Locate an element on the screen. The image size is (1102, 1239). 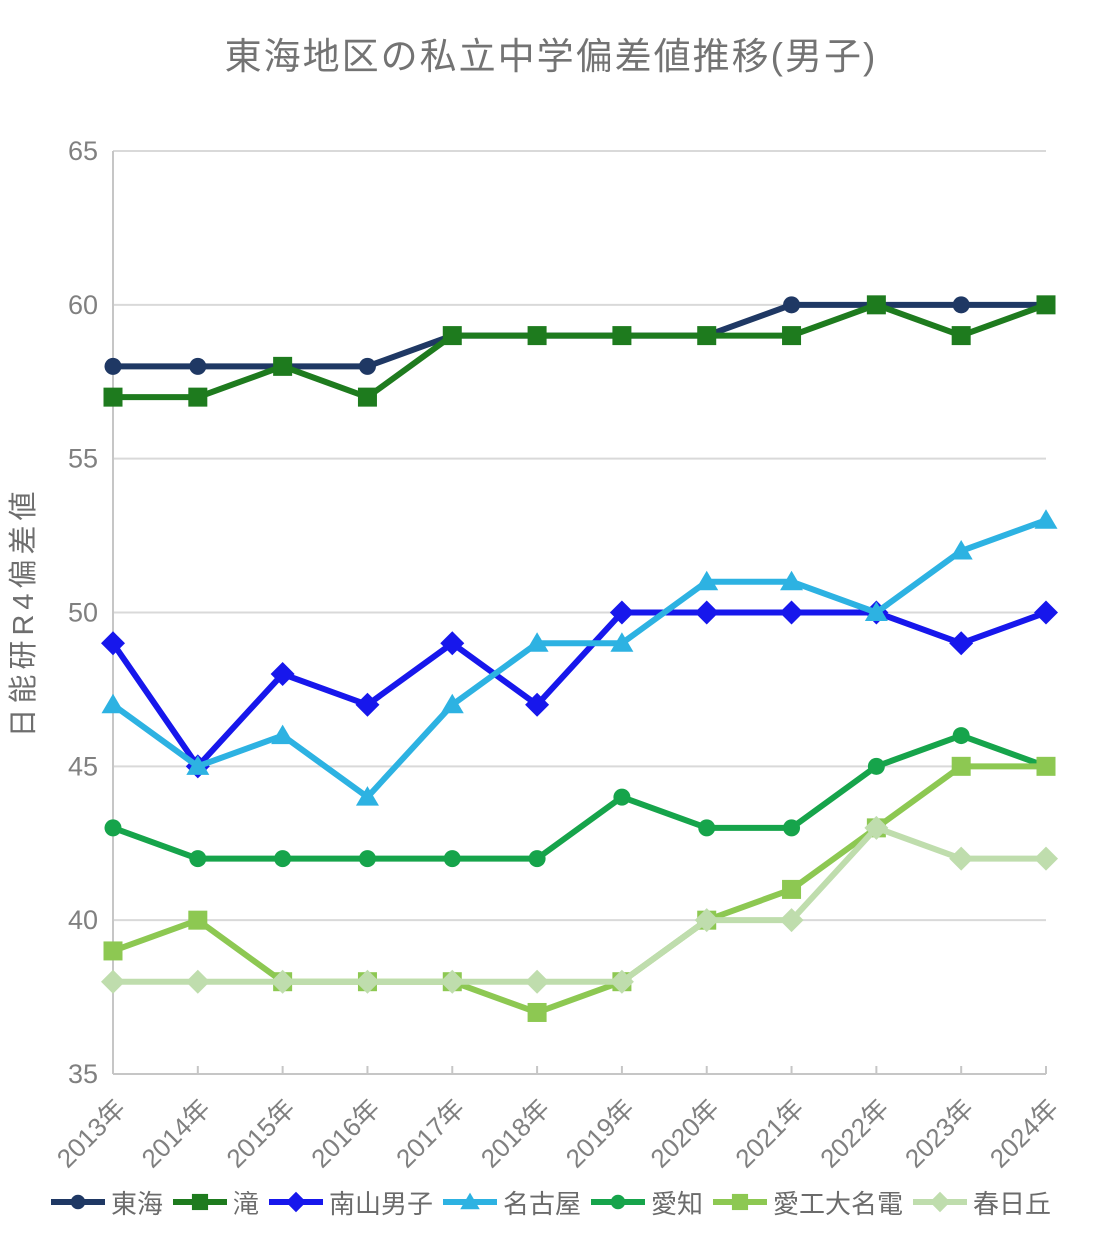
y-tick-label: 65 is located at coordinates (83, 151).